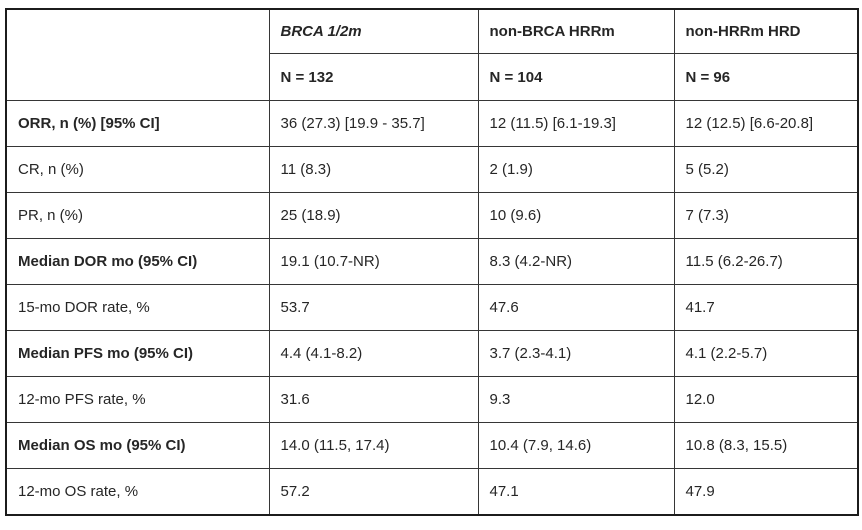 The height and width of the screenshot is (530, 862). Describe the element at coordinates (373, 169) in the screenshot. I see `cell-value: 11 (8.3)` at that location.